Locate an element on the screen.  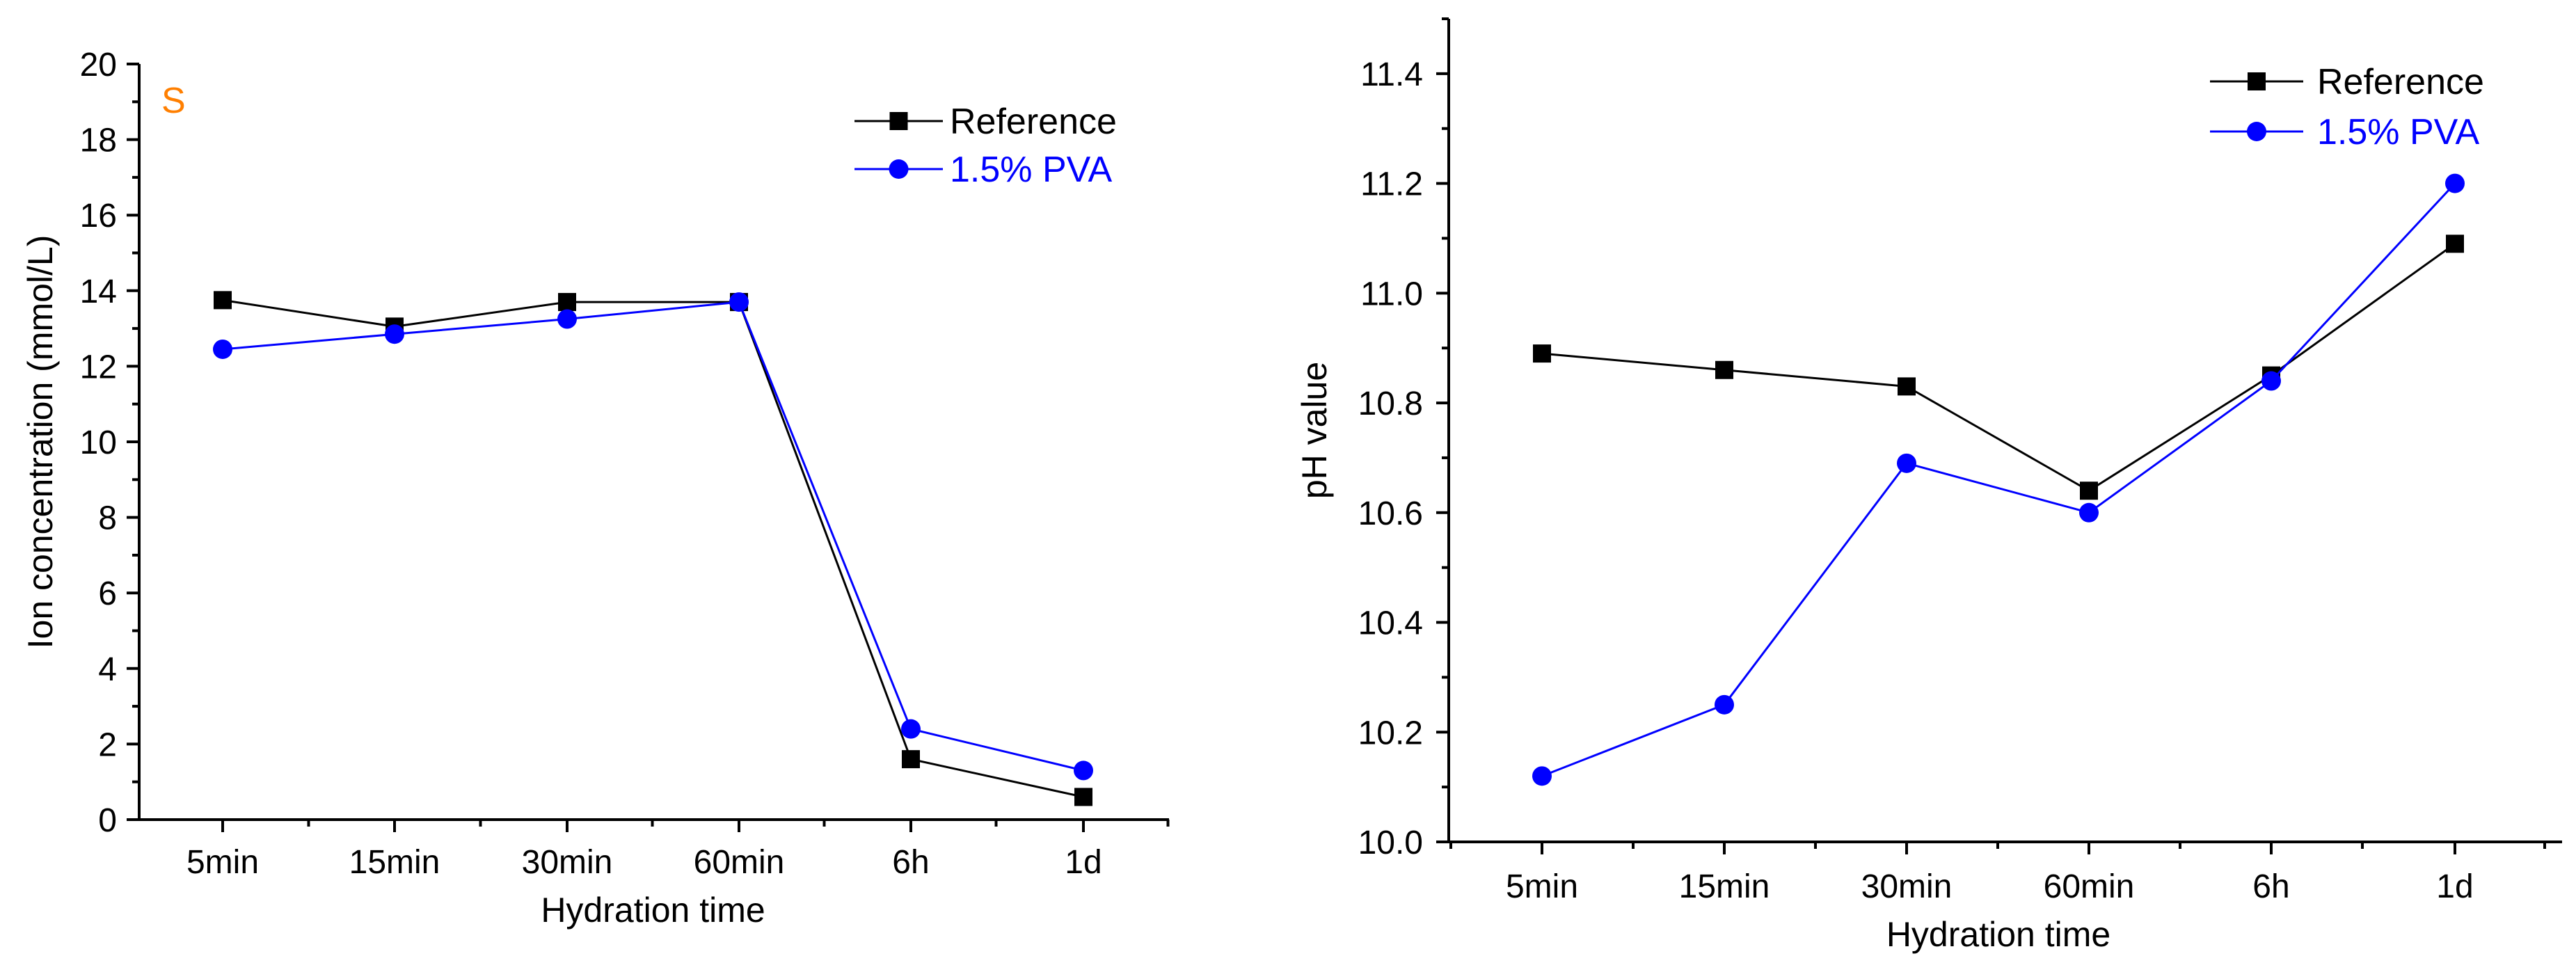
y-tick-label: 14 is located at coordinates (98, 291).